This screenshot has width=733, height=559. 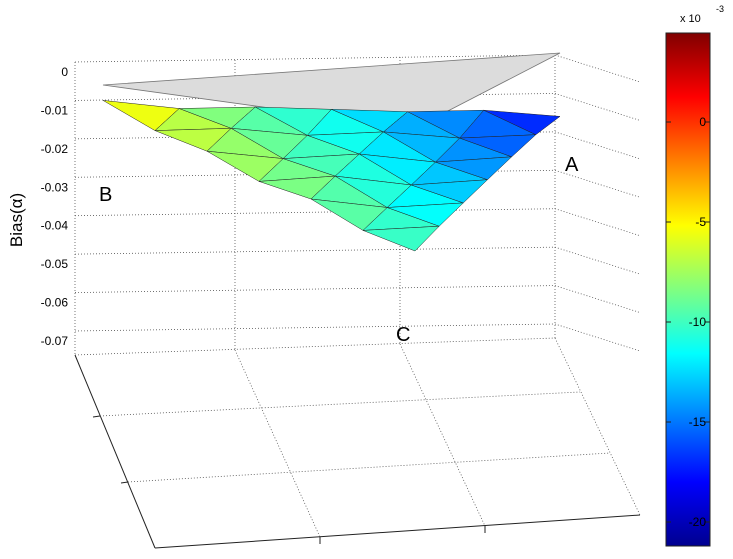 I want to click on colorbar-tick-label: -20, so click(x=698, y=522).